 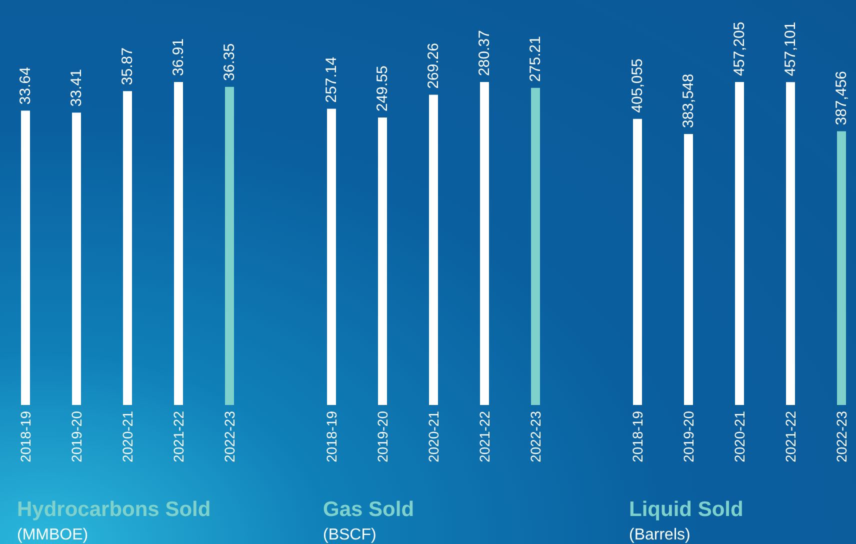 What do you see at coordinates (229, 62) in the screenshot?
I see `data-label: 36.35` at bounding box center [229, 62].